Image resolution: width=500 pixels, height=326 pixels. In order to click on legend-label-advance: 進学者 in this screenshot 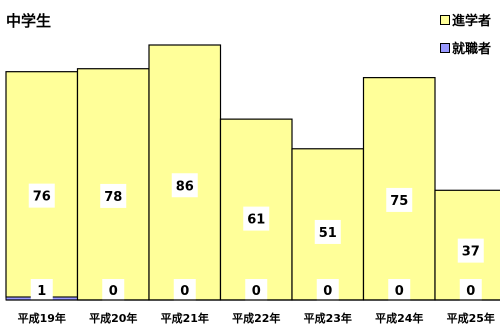, I will do `click(472, 21)`.